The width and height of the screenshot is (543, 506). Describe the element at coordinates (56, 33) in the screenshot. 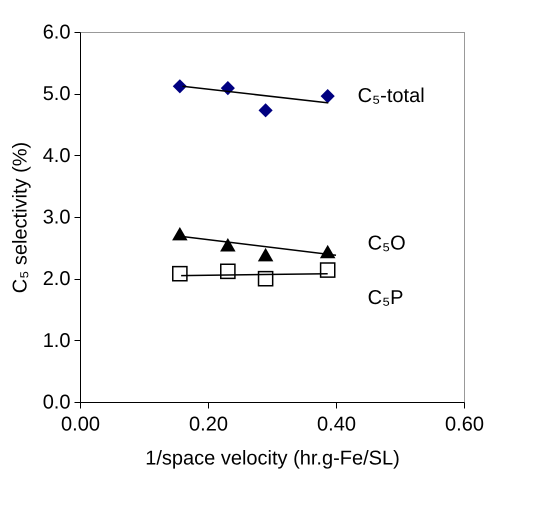

I see `y-tick-label: 6.0` at that location.